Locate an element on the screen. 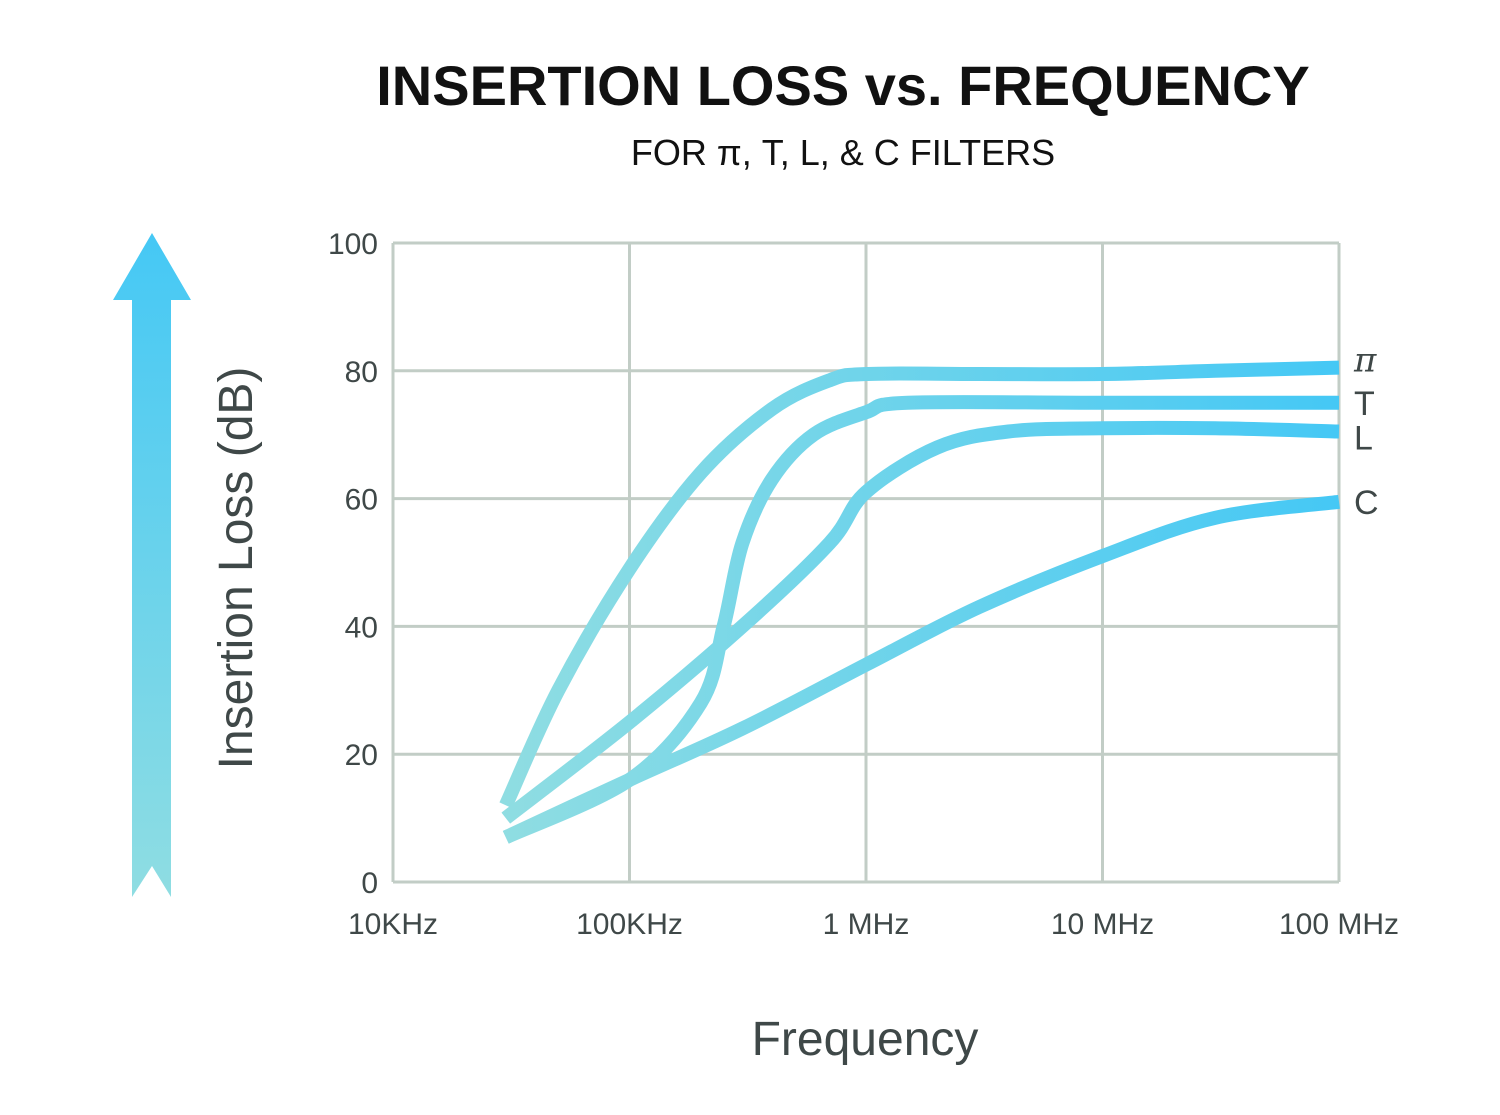 This screenshot has width=1500, height=1115. chart-title: INSERTION LOSS vs. FREQUENCY is located at coordinates (843, 85).